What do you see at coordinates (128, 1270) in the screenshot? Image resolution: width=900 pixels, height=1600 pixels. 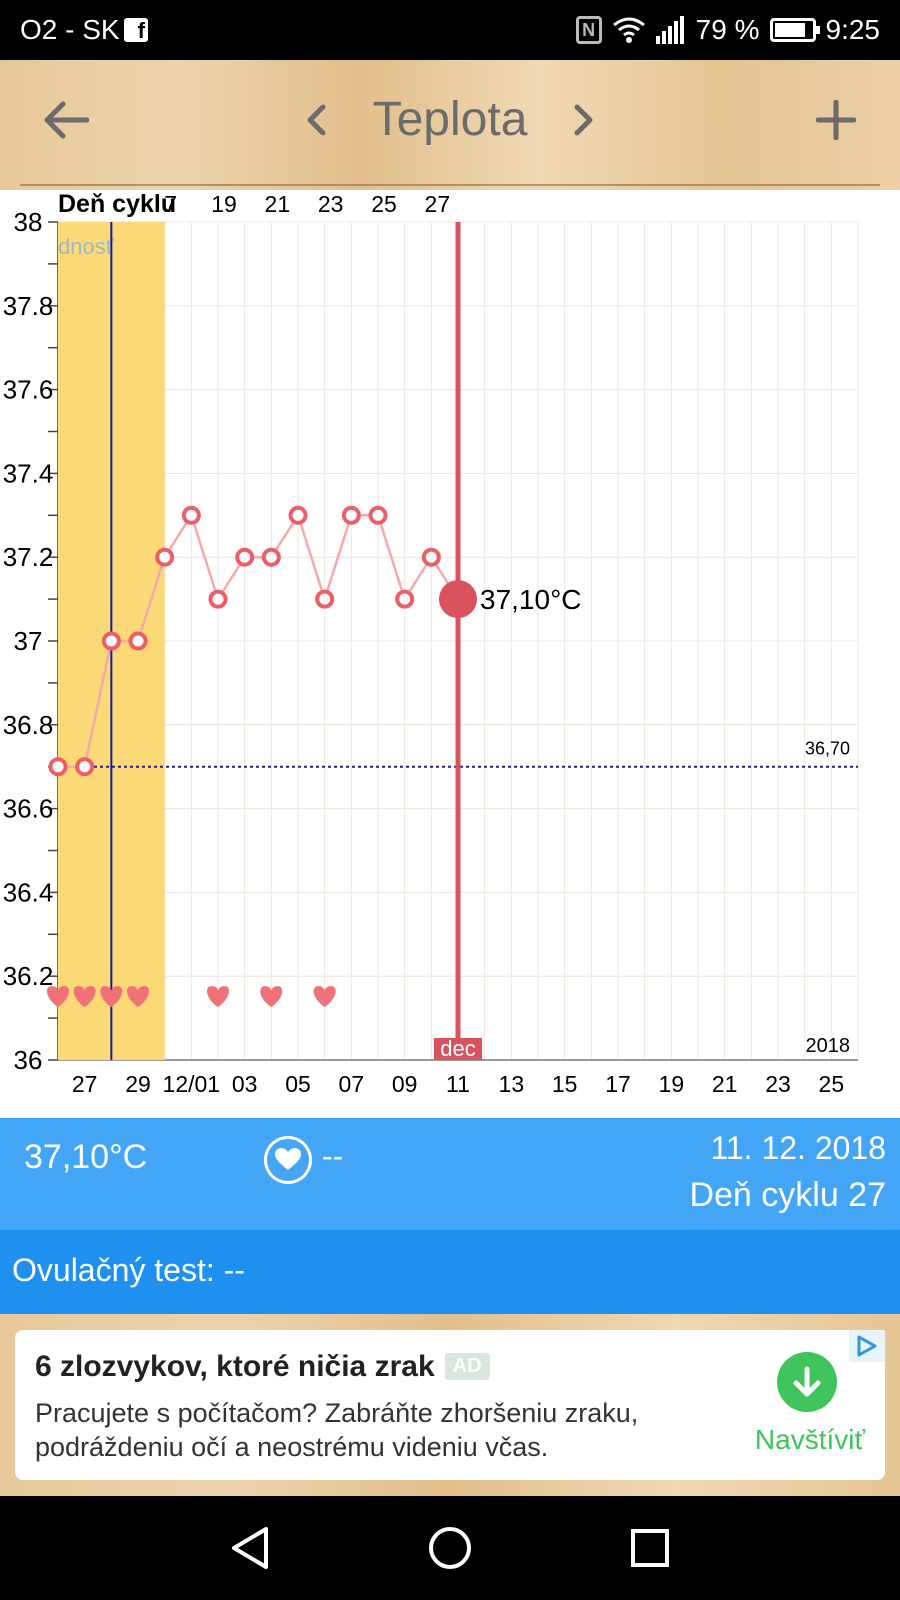 I see `ovulation-test-label: Ovulačný test: --` at bounding box center [128, 1270].